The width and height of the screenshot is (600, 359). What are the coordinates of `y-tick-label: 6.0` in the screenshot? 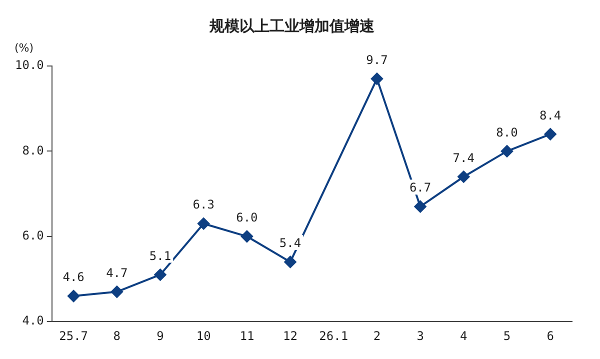 It's located at (33, 235).